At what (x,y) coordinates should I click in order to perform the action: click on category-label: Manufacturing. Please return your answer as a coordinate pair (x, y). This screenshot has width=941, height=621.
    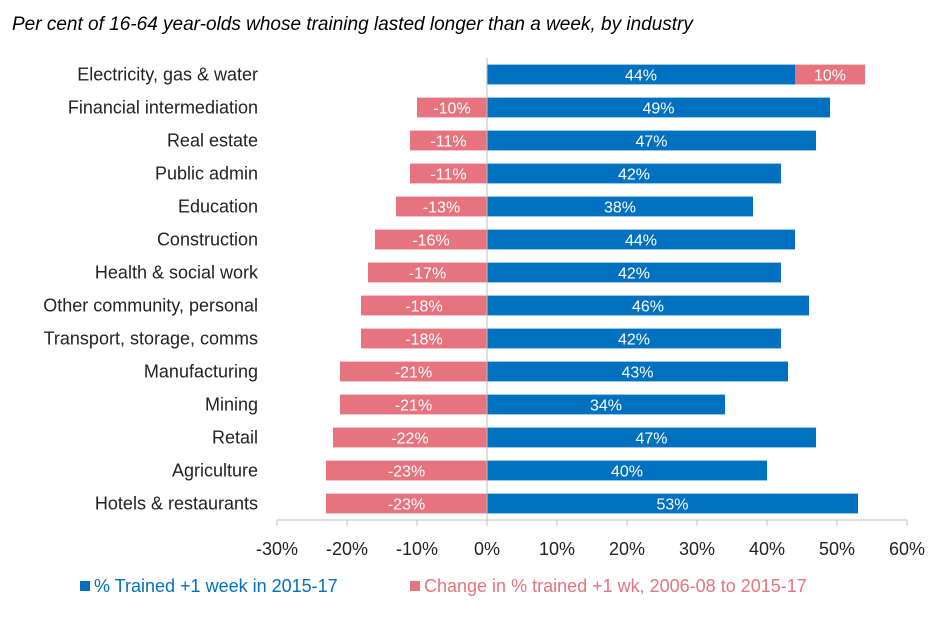
    Looking at the image, I should click on (201, 372).